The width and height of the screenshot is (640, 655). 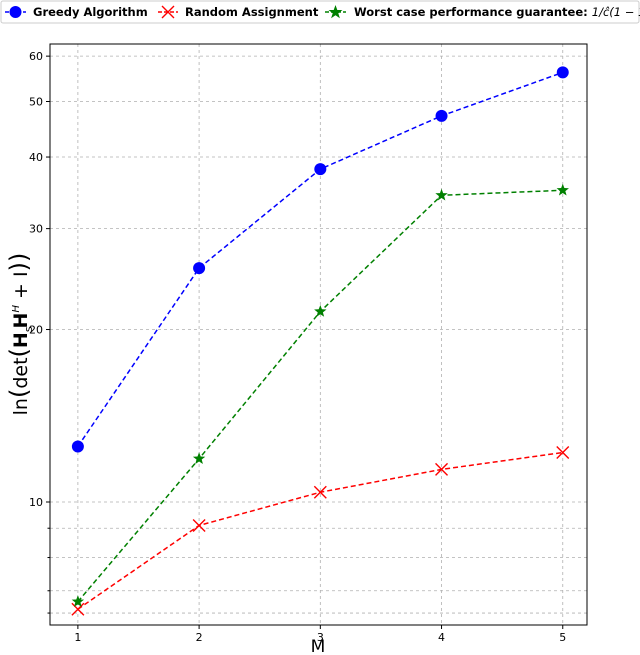 What do you see at coordinates (36, 330) in the screenshot?
I see `y-tick-label: 20` at bounding box center [36, 330].